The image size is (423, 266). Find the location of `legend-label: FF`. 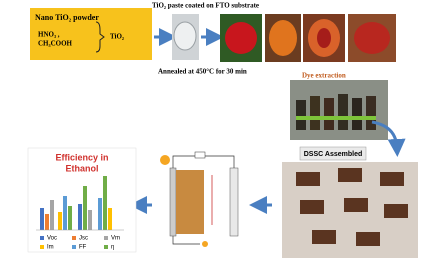

legend-label: FF is located at coordinates (83, 248).